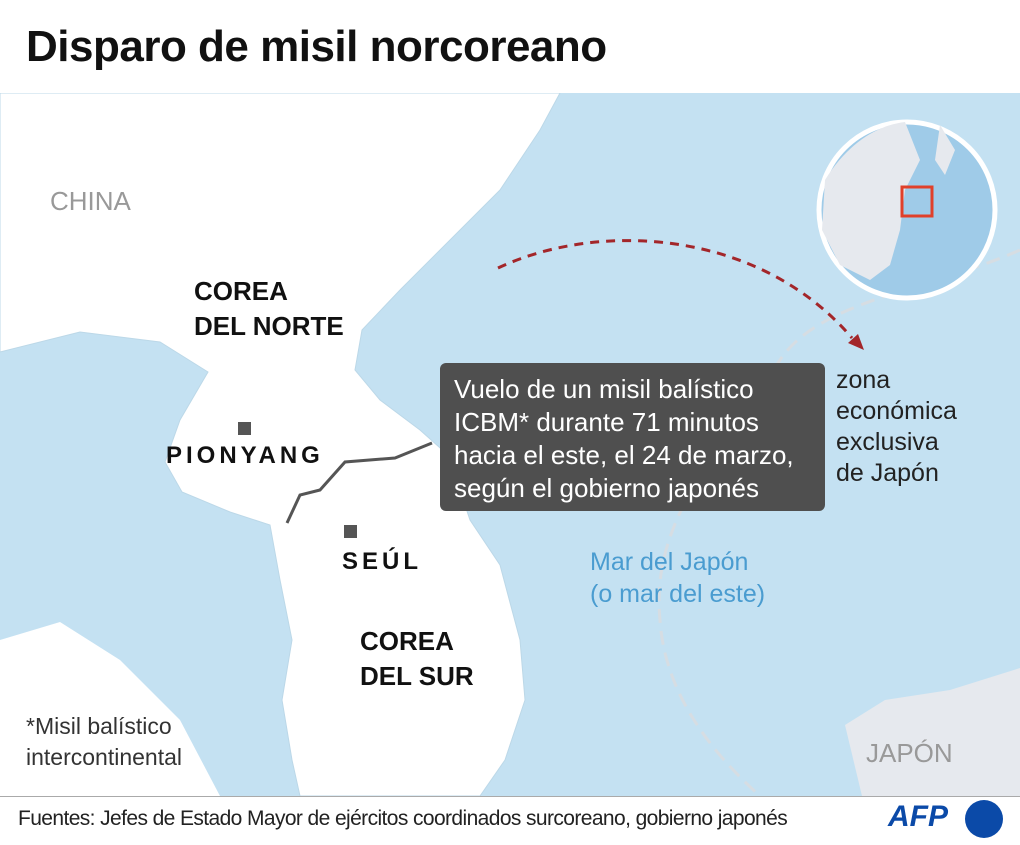 The image size is (1020, 845). I want to click on label-eez: zona económica exclusiva de Japón, so click(896, 427).